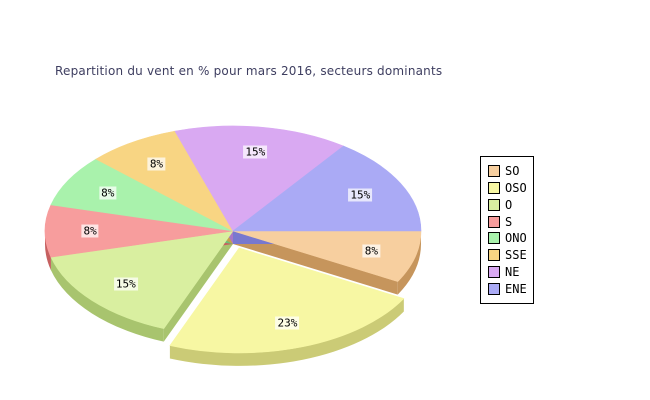  Describe the element at coordinates (255, 152) in the screenshot. I see `slice-value-label-NE: 15%` at that location.